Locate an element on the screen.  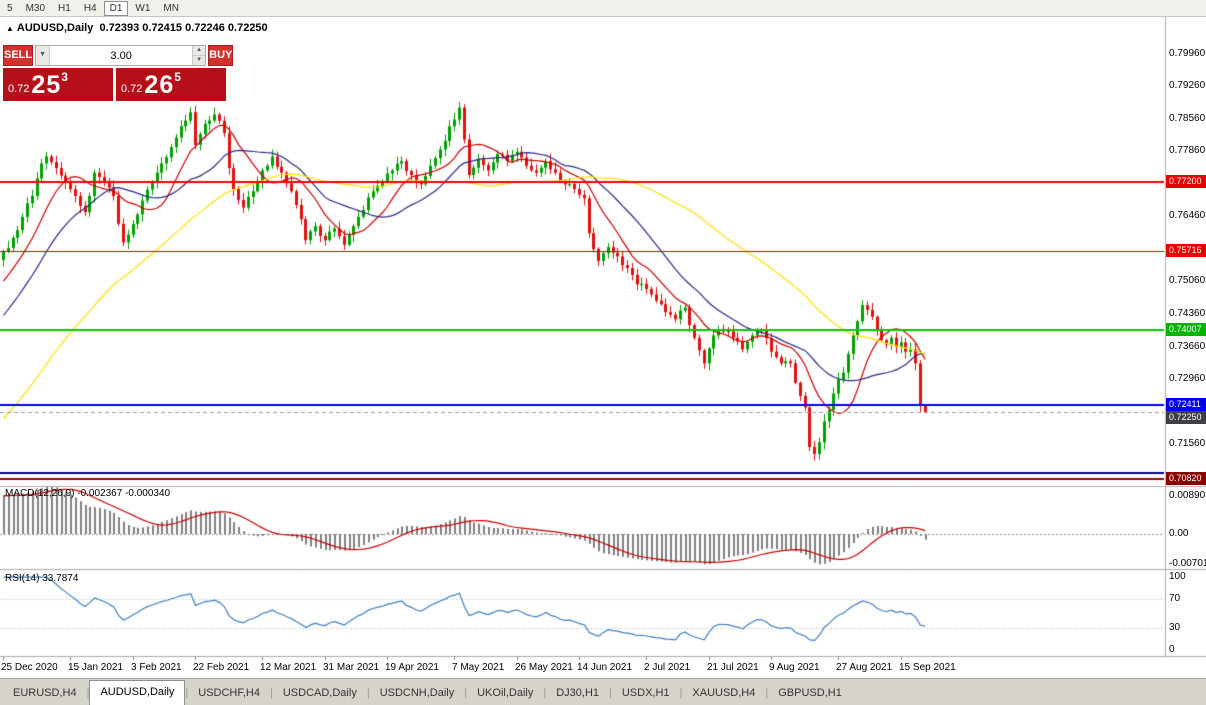
lot-size-input is located at coordinates (121, 55).